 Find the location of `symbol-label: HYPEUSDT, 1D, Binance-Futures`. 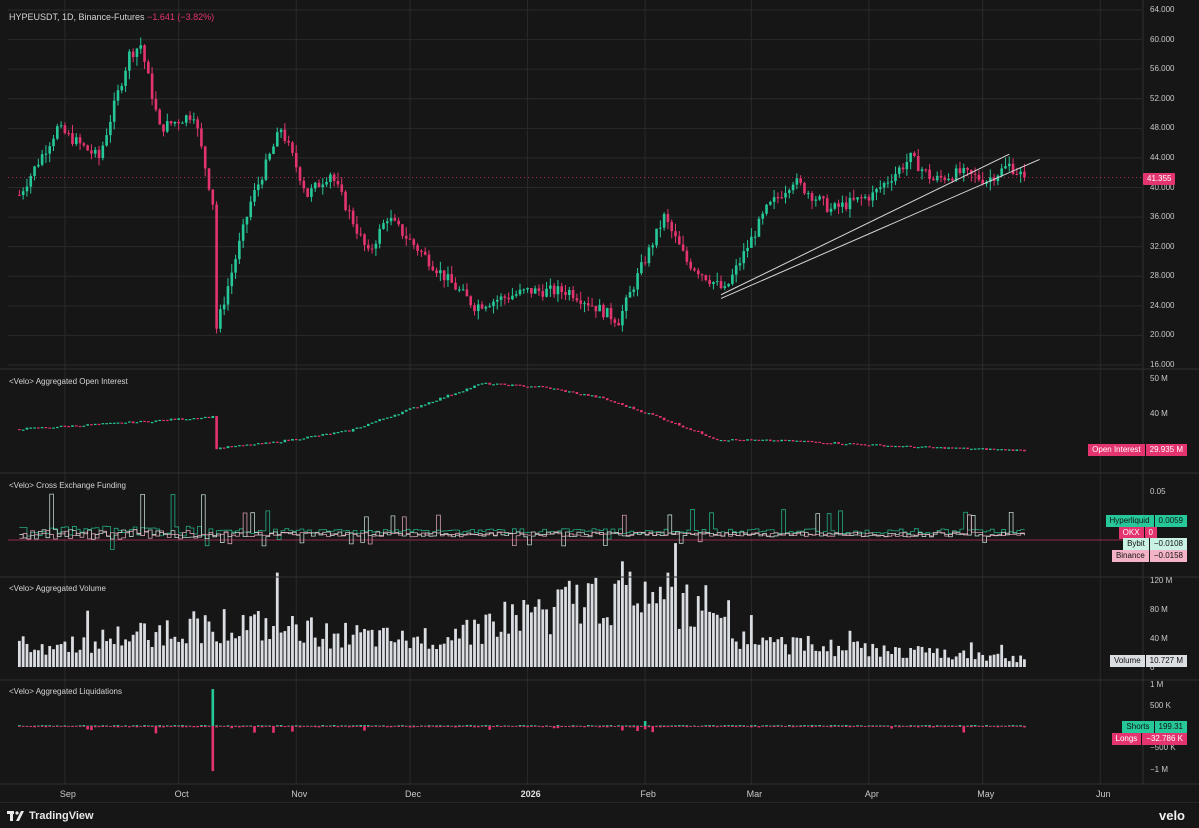

symbol-label: HYPEUSDT, 1D, Binance-Futures is located at coordinates (77, 17).